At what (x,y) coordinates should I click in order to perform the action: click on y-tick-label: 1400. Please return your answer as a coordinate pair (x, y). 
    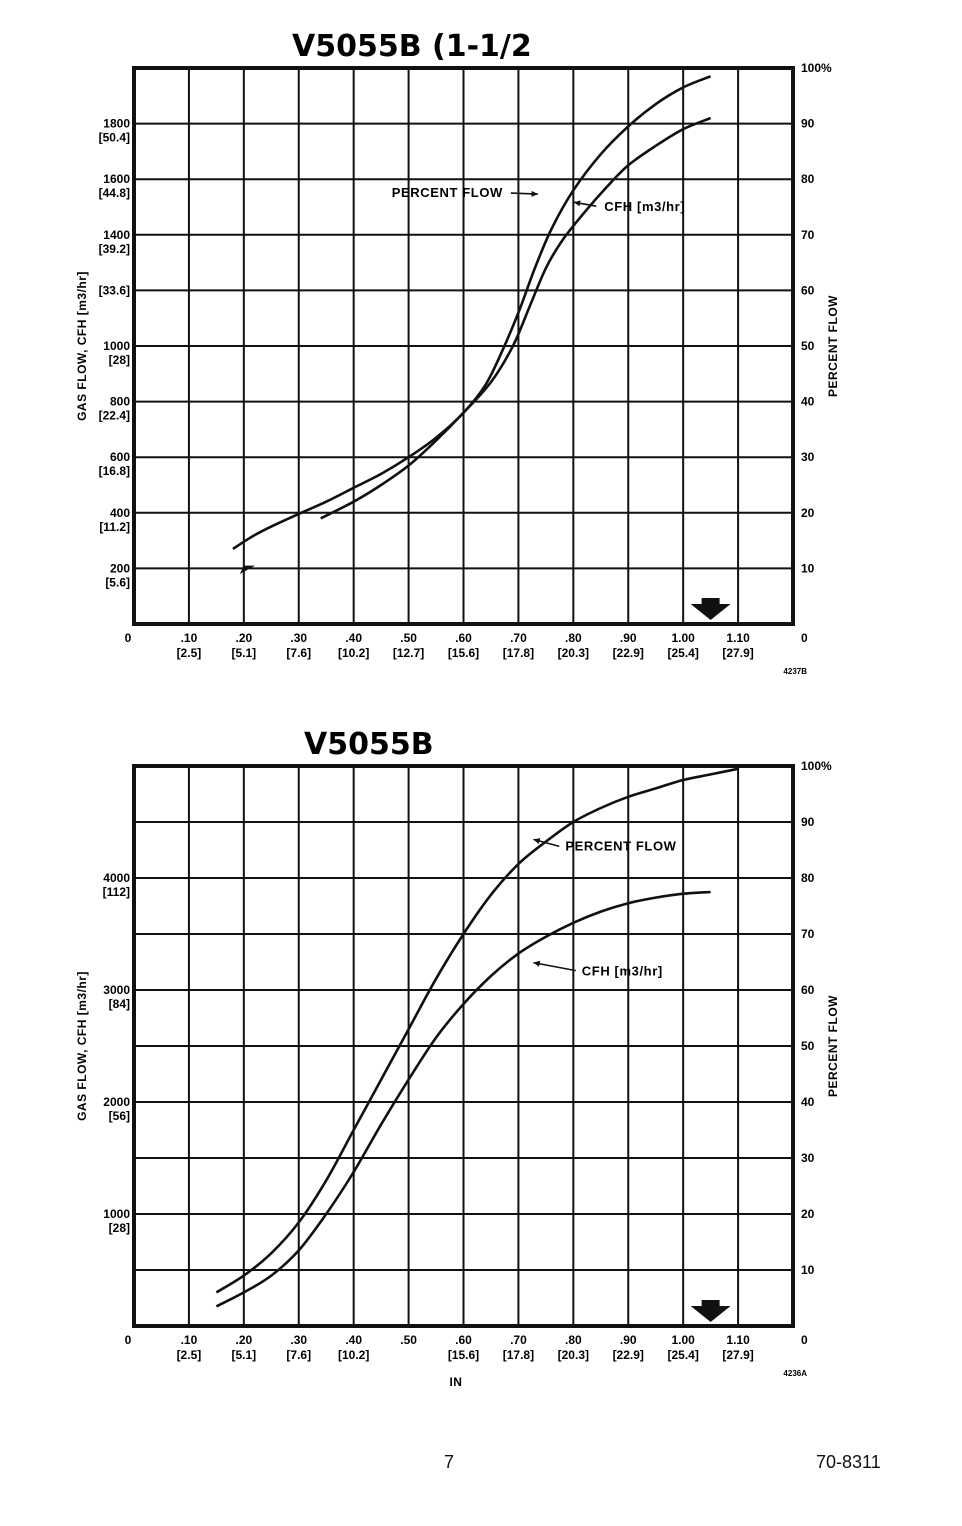
    Looking at the image, I should click on (116, 235).